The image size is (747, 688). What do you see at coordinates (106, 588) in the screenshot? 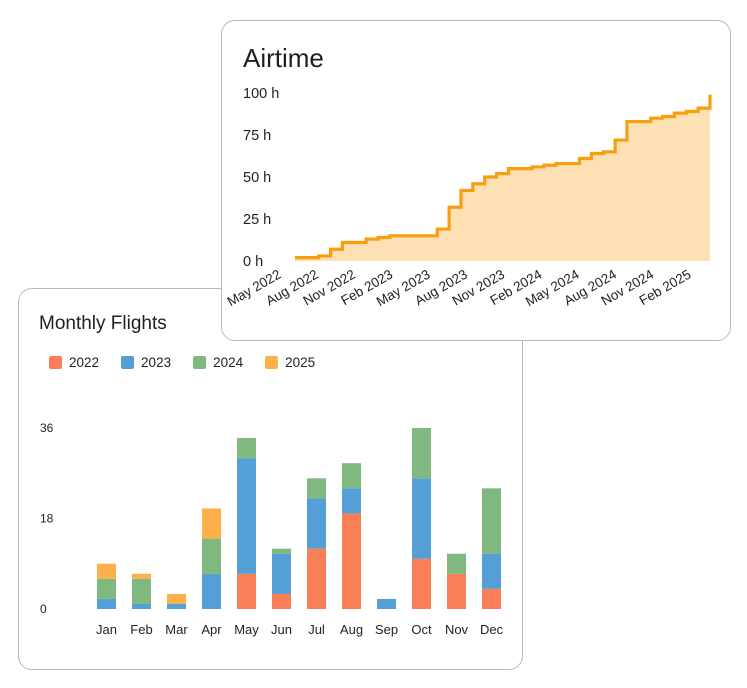
I see `bar-jan-2024` at bounding box center [106, 588].